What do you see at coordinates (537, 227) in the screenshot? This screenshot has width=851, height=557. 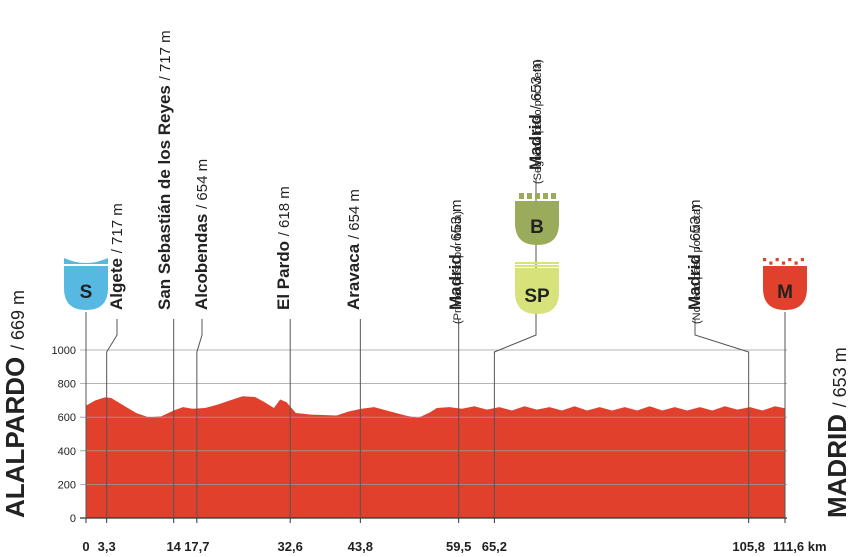 I see `marker-label: B` at bounding box center [537, 227].